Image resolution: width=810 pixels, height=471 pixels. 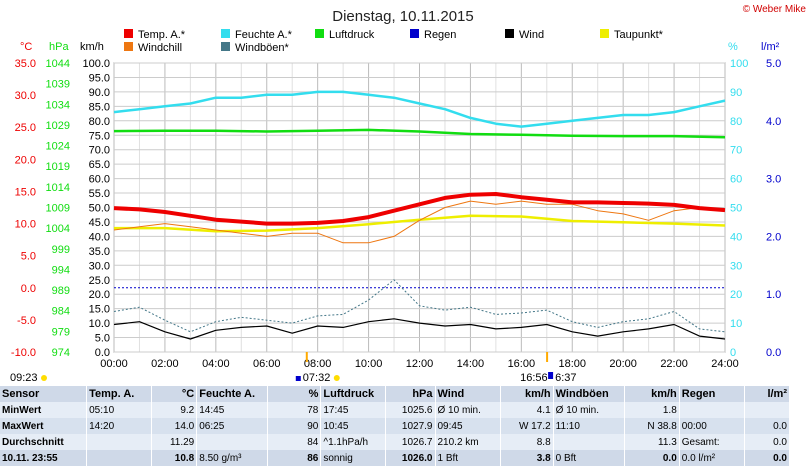 I want to click on table-cell: 84, so click(x=294, y=442).